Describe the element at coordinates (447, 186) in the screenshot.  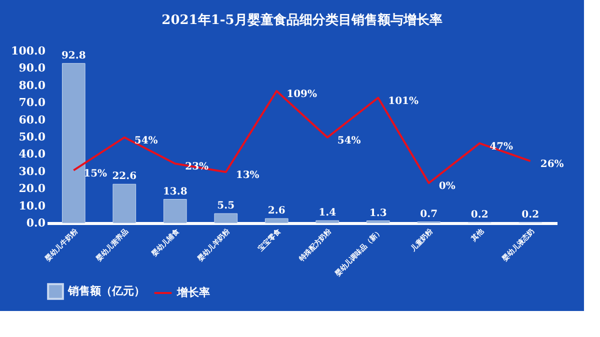
I see `data-label: 0%` at that location.